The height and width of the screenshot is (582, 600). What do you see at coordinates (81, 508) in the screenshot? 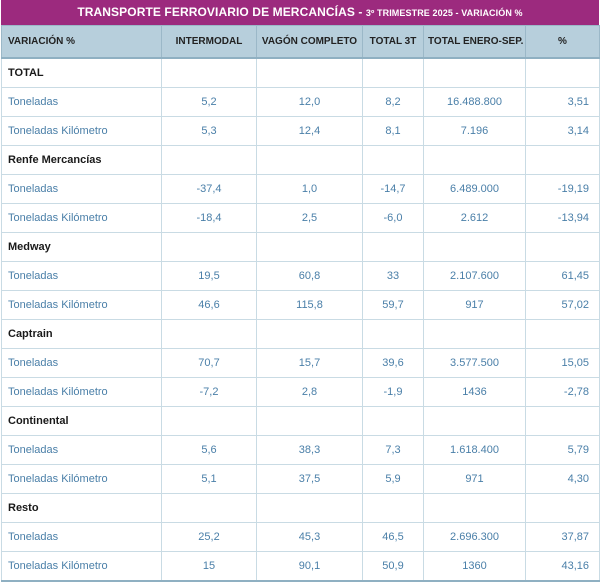
I see `group-label: Resto` at bounding box center [81, 508].